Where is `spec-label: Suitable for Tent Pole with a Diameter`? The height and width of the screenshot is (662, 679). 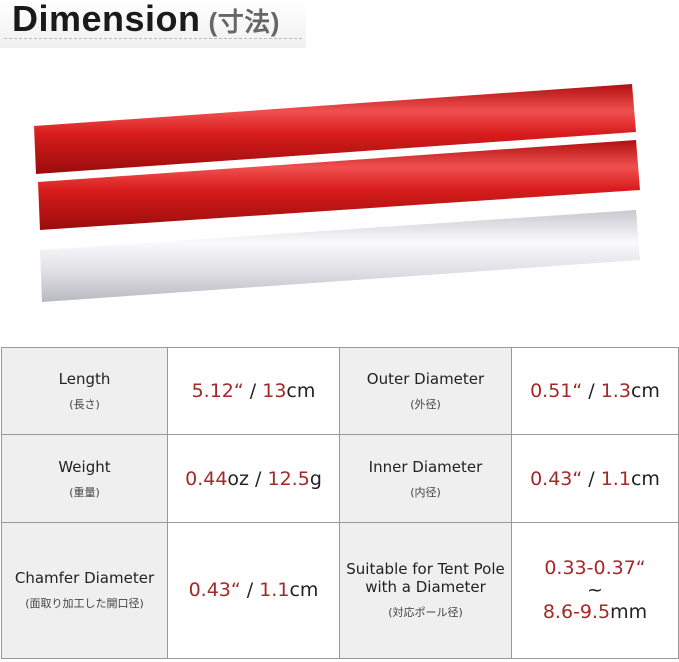 spec-label: Suitable for Tent Pole with a Diameter is located at coordinates (425, 578).